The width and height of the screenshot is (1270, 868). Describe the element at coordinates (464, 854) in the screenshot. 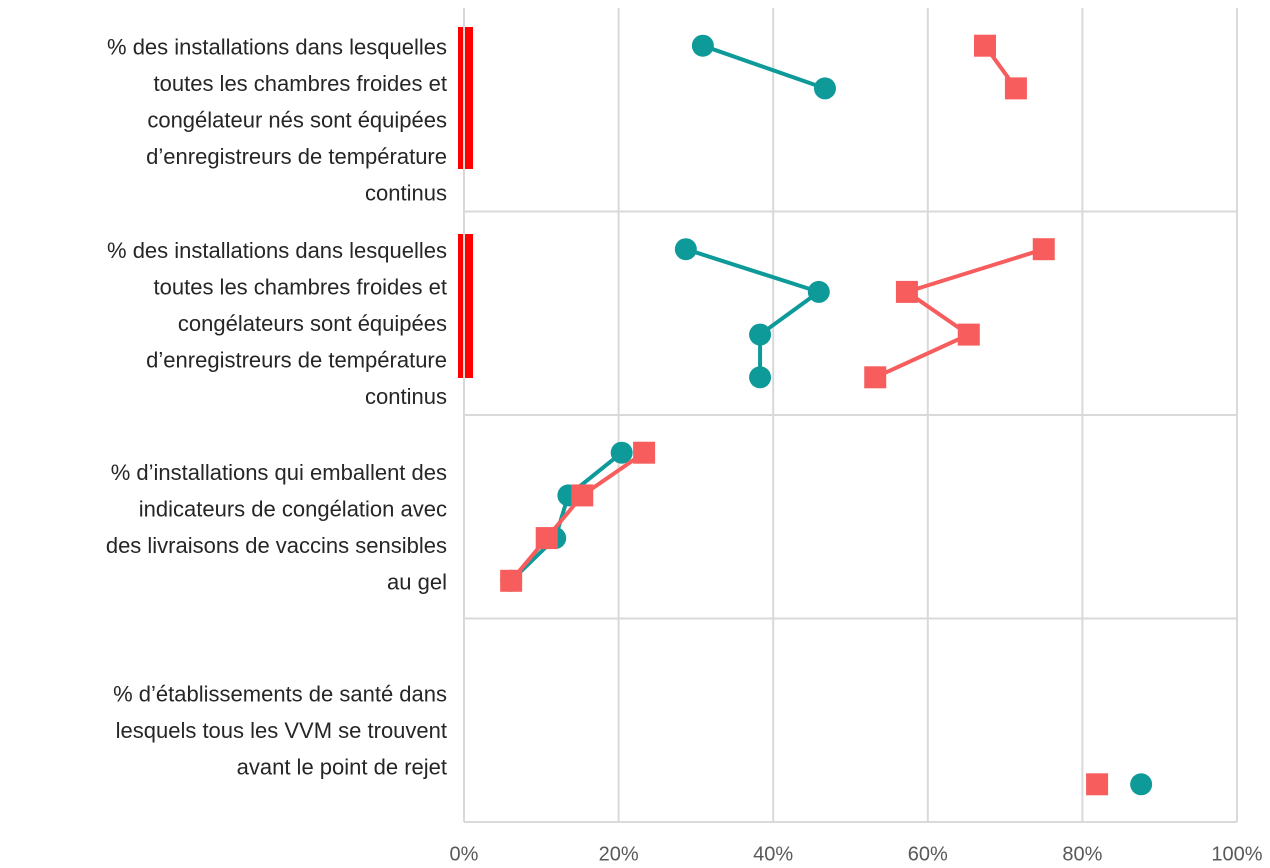

I see `x-tick-label: 0%` at that location.